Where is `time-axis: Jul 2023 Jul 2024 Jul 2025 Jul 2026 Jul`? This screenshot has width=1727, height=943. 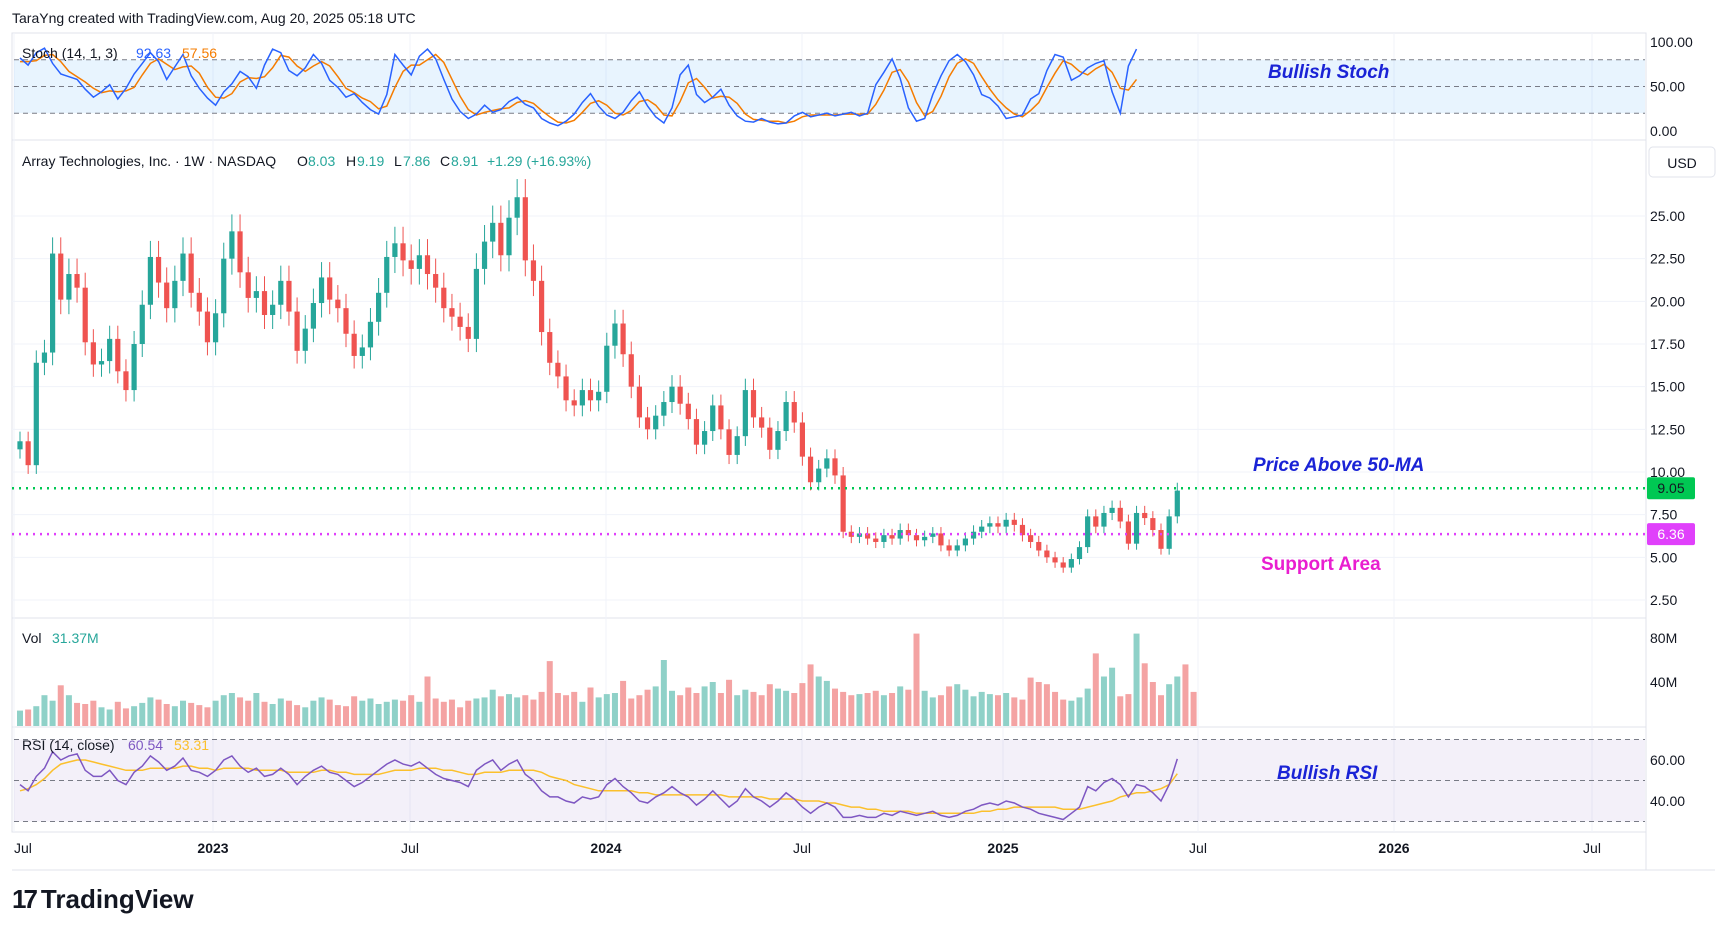 time-axis: Jul 2023 Jul 2024 Jul 2025 Jul 2026 Jul is located at coordinates (807, 848).